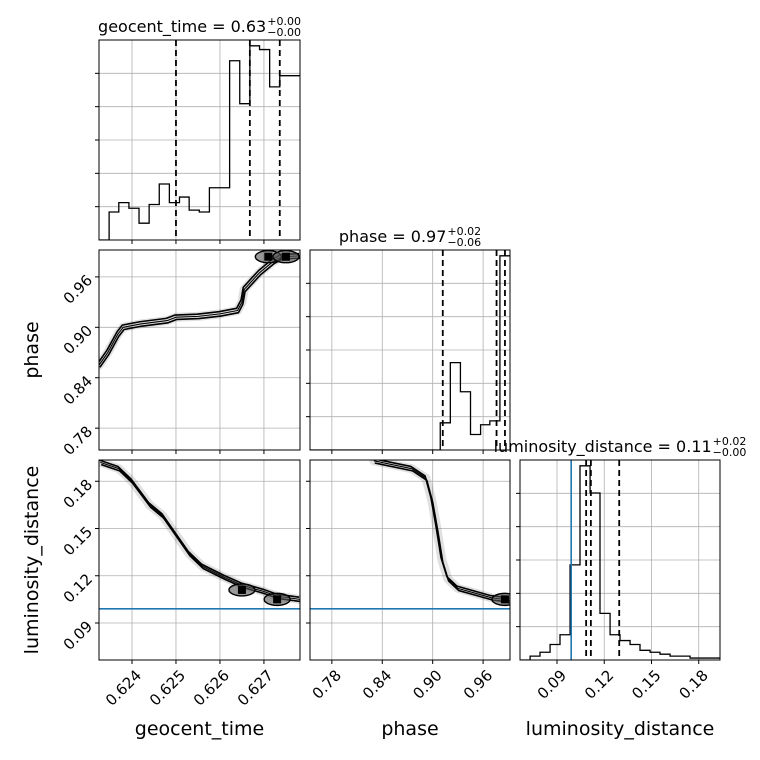 Image resolution: width=760 pixels, height=760 pixels. What do you see at coordinates (78, 494) in the screenshot?
I see `ytick-label-luminosity_distance-3: 0.18` at bounding box center [78, 494].